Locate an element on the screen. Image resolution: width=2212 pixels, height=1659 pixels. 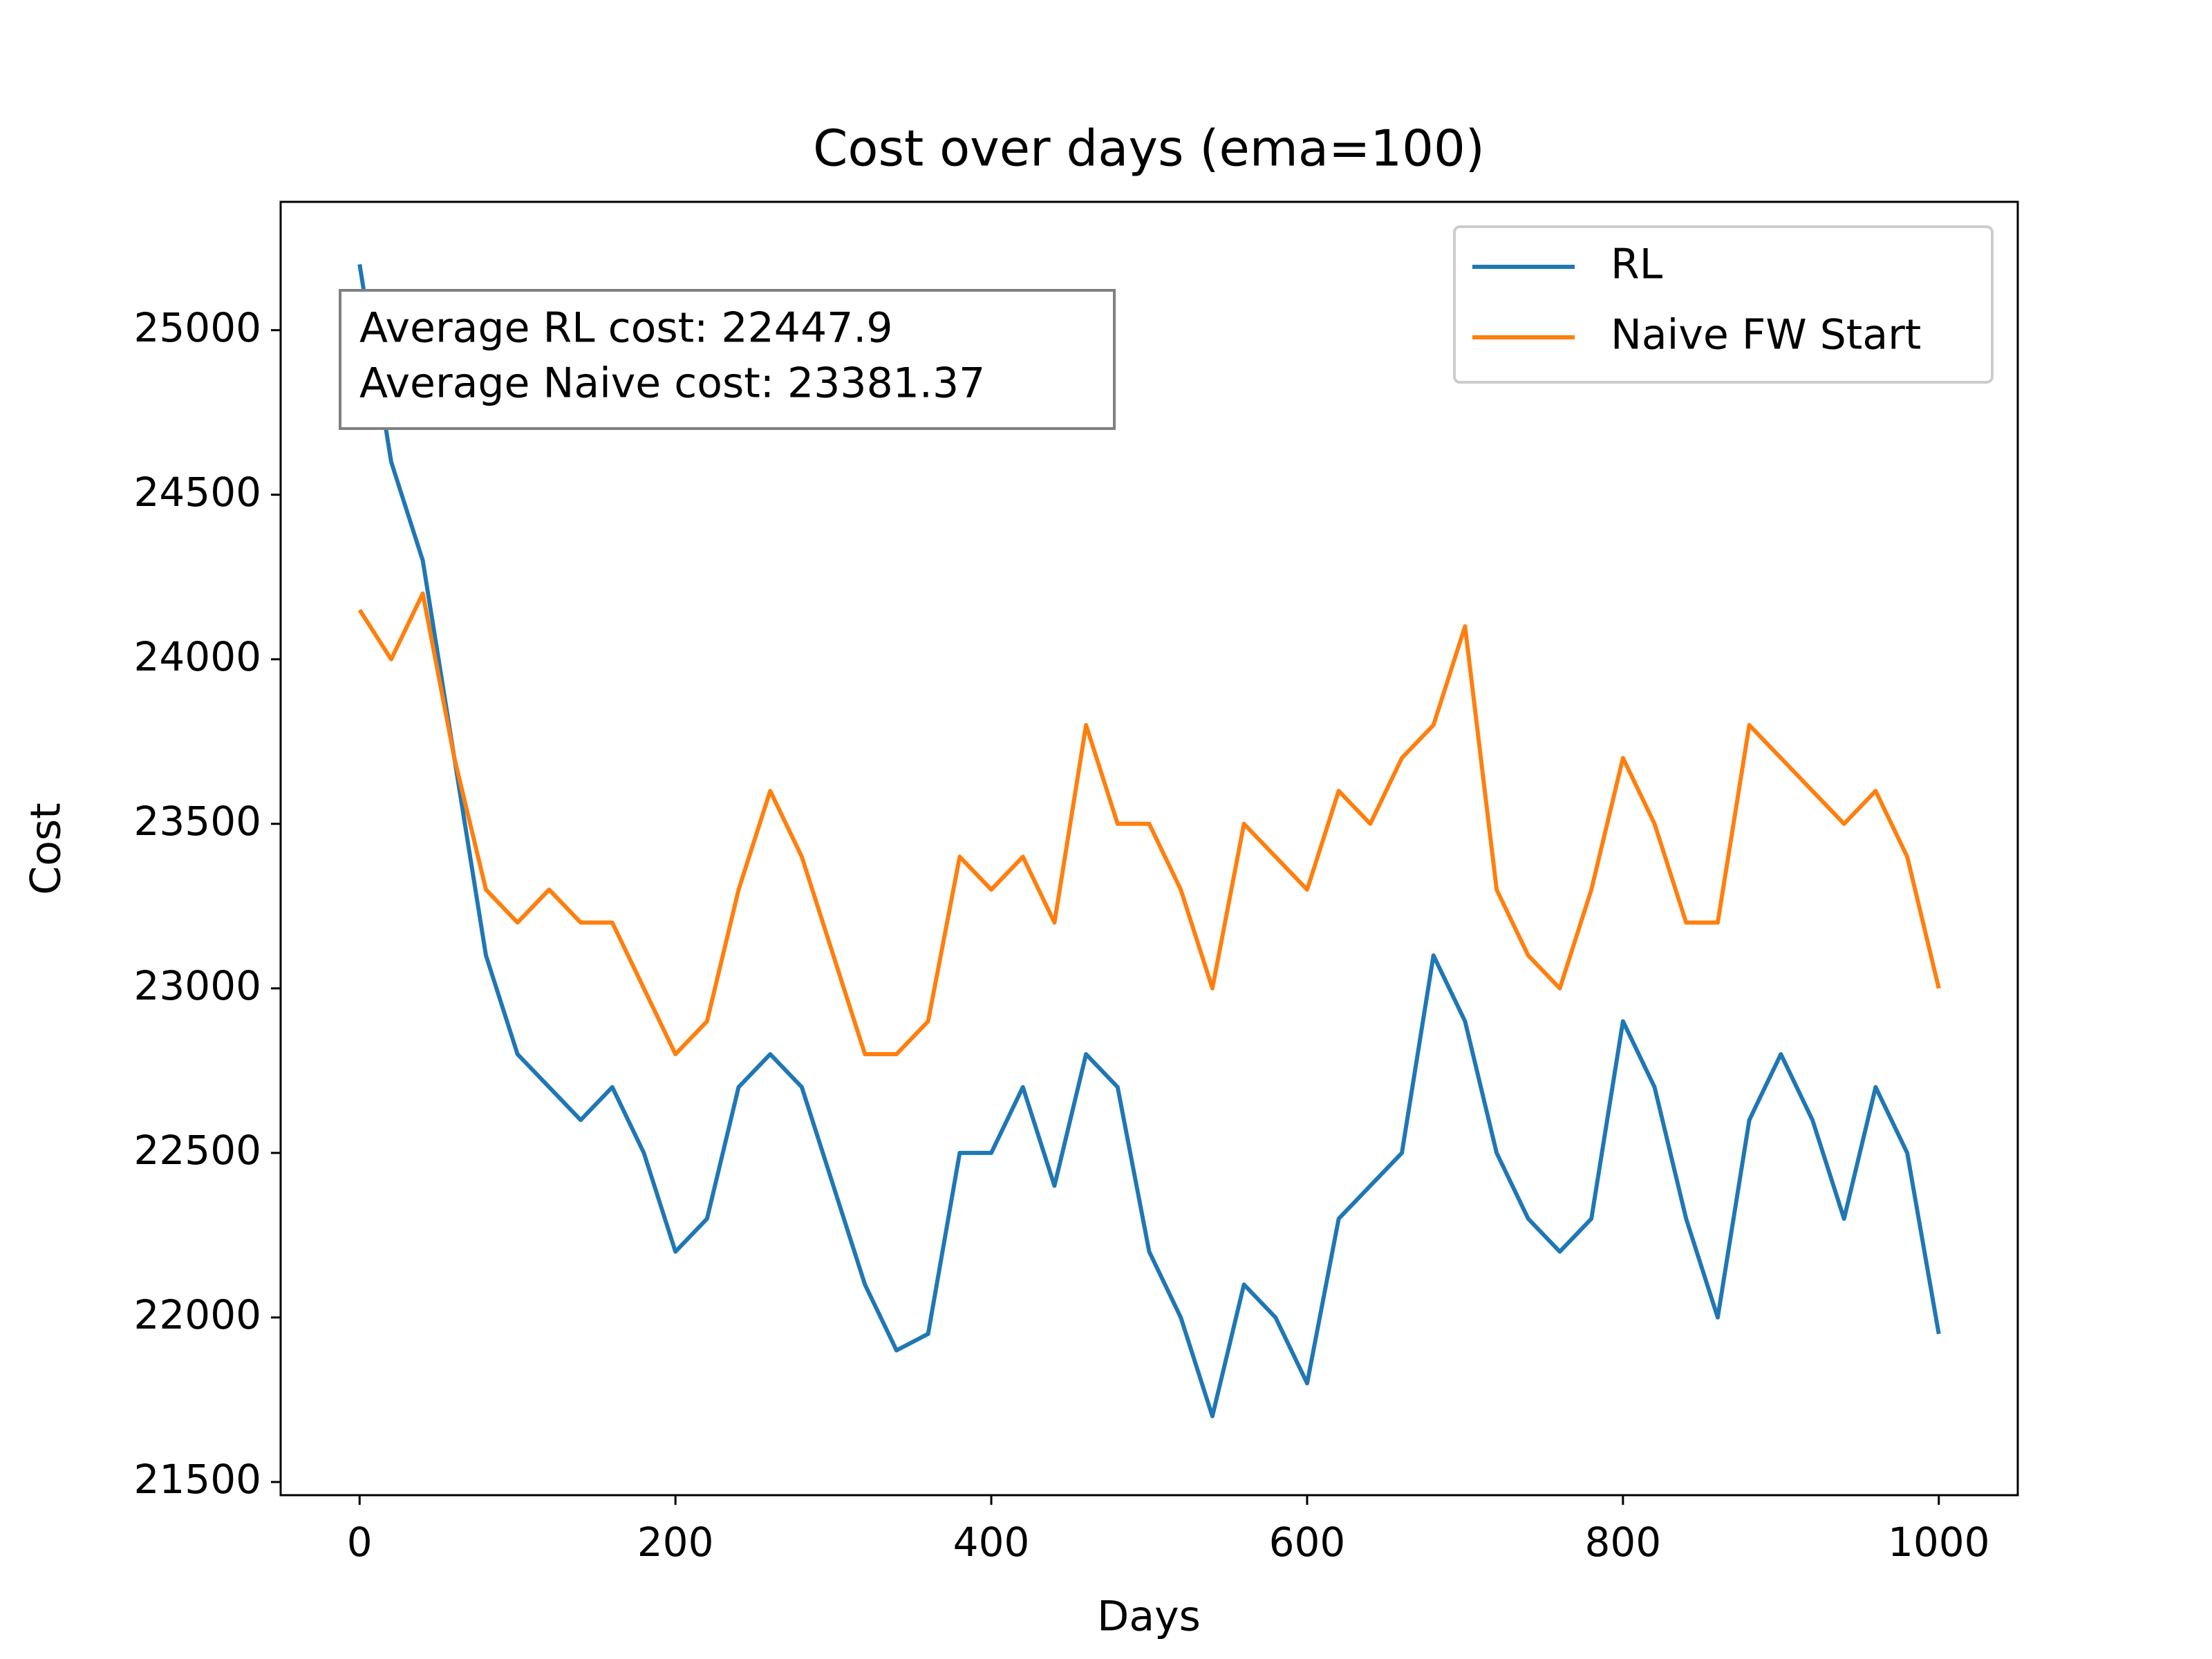
x-axis-label: Days is located at coordinates (1149, 1617).